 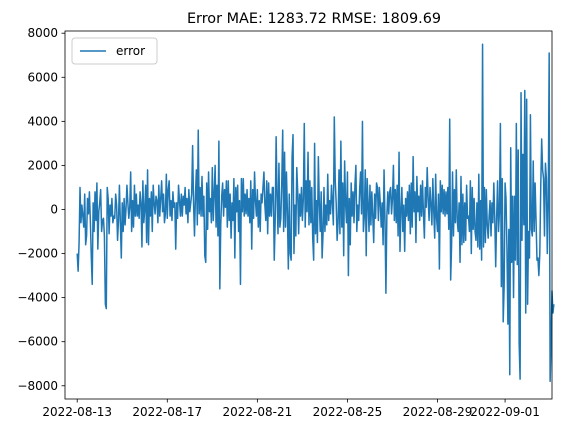 What do you see at coordinates (54, 209) in the screenshot?
I see `y-tick-label: 0` at bounding box center [54, 209].